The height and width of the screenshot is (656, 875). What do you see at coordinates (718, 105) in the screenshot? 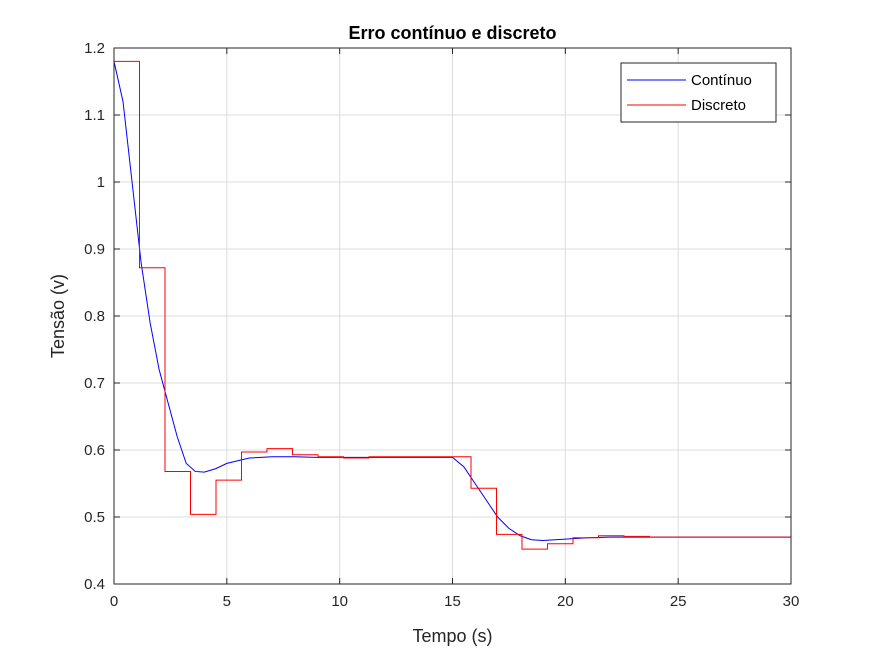
I see `legend-label: Discreto` at bounding box center [718, 105].